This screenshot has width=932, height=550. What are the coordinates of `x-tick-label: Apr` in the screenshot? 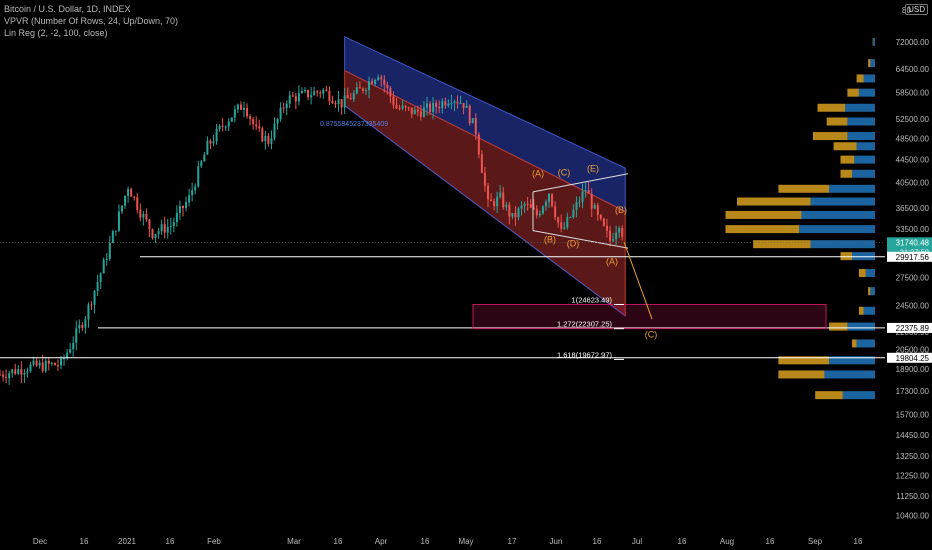 It's located at (381, 541).